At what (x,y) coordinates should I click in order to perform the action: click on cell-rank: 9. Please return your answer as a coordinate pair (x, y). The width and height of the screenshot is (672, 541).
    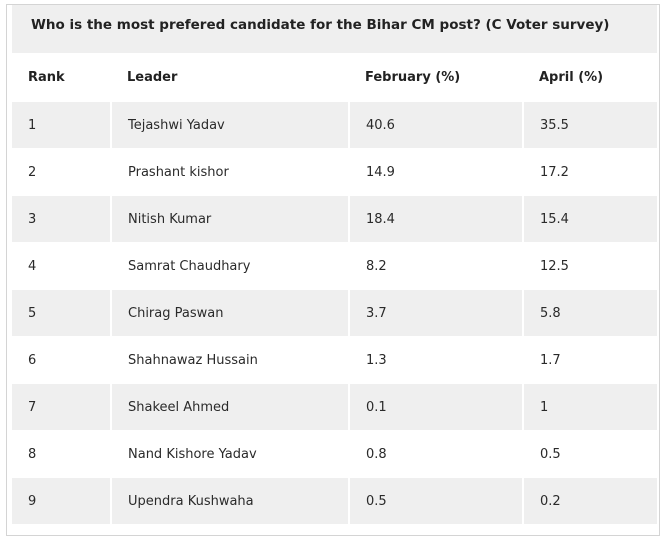
    Looking at the image, I should click on (61, 501).